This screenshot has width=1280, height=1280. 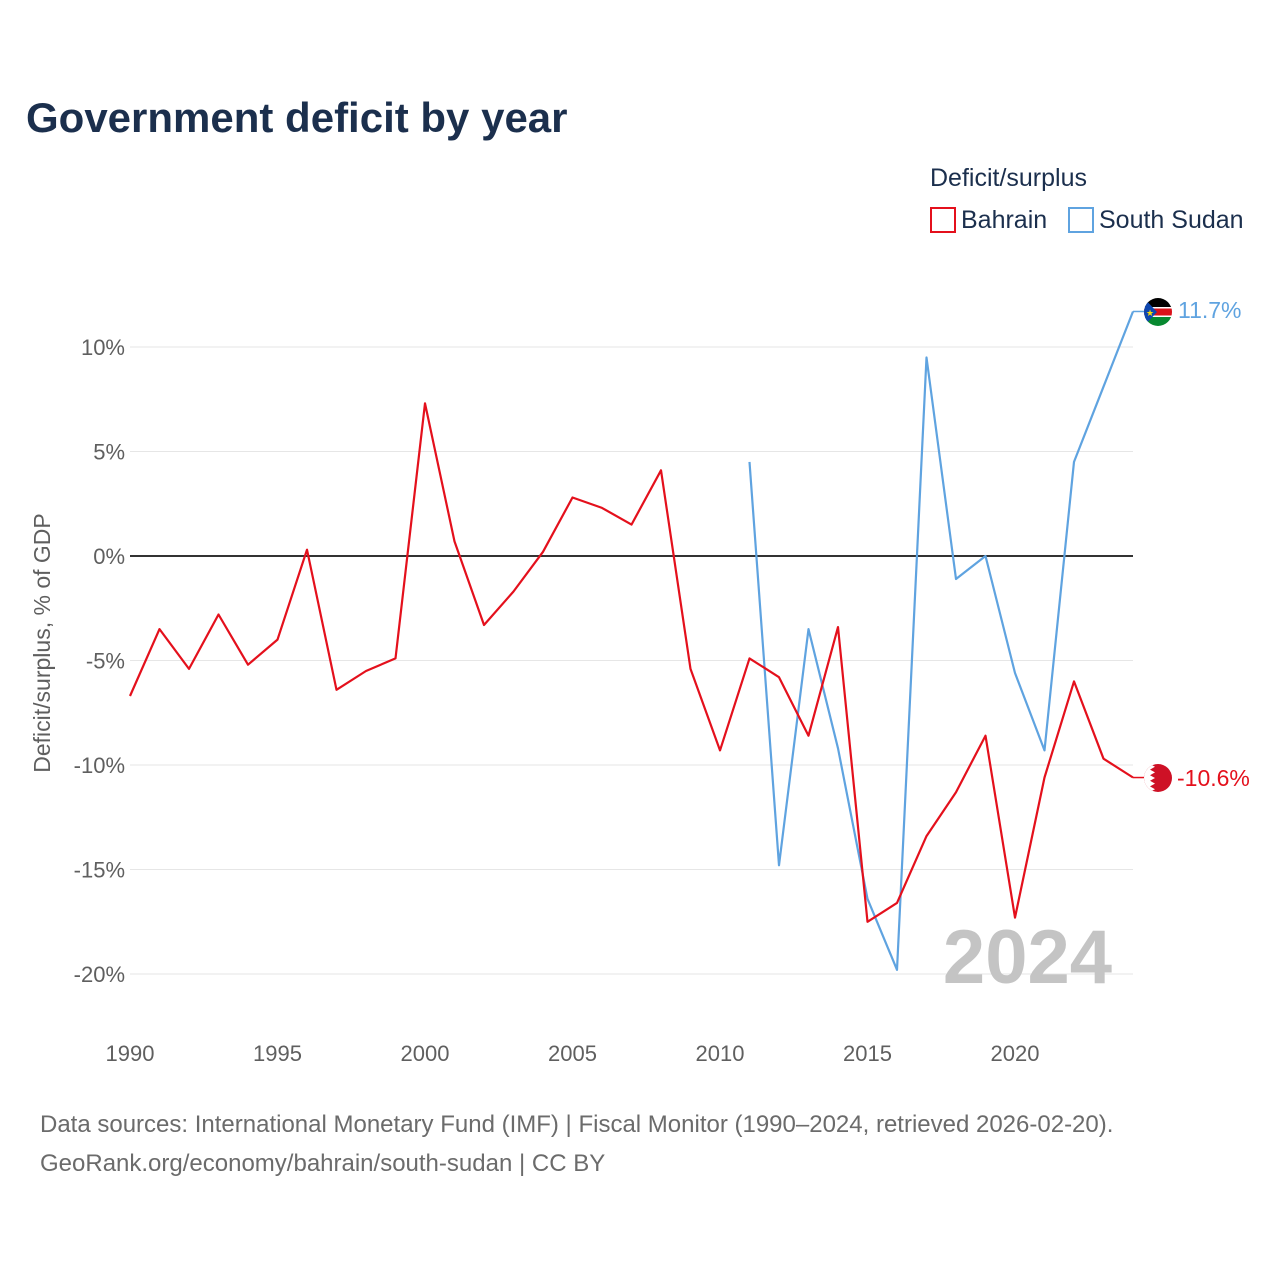 What do you see at coordinates (297, 117) in the screenshot?
I see `chart-title: Government deficit by year` at bounding box center [297, 117].